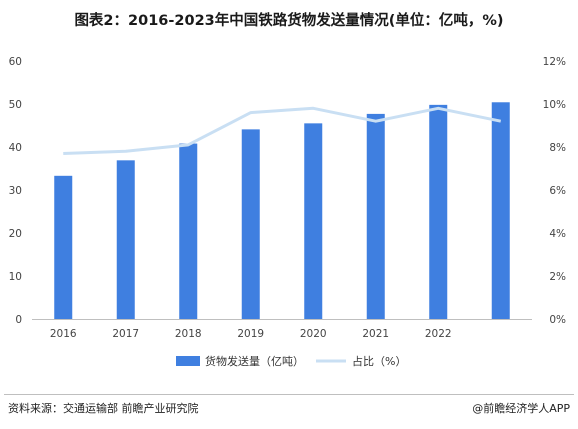 This screenshot has width=578, height=429. I want to click on right-tick-label: 10%, so click(554, 105).